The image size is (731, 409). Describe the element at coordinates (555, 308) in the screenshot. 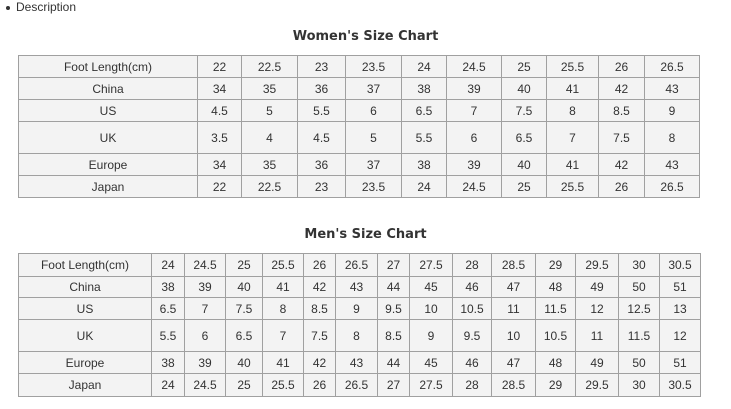

I see `size-cell: 11.5` at that location.